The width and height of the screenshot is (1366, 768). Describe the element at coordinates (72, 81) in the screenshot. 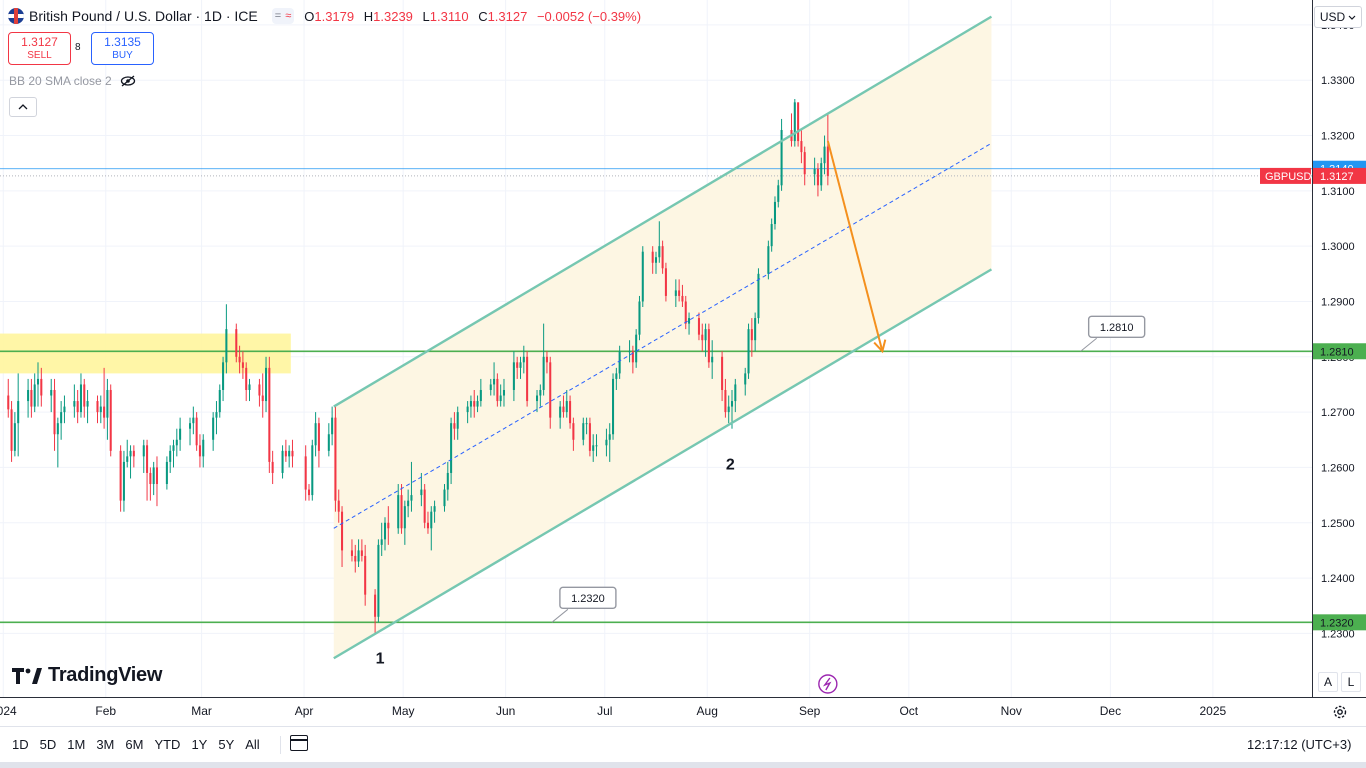

I see `indicator-legend: BB 20 SMA close 2` at that location.